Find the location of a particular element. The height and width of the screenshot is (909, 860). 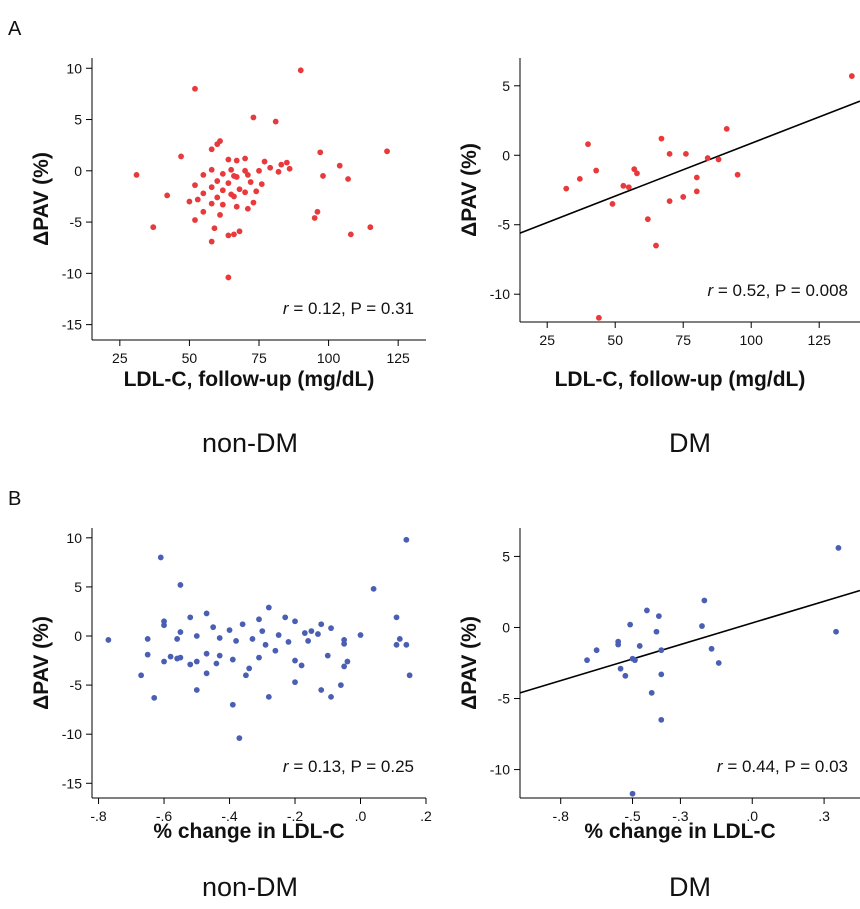

x-tick-label: -.8 is located at coordinates (561, 816).